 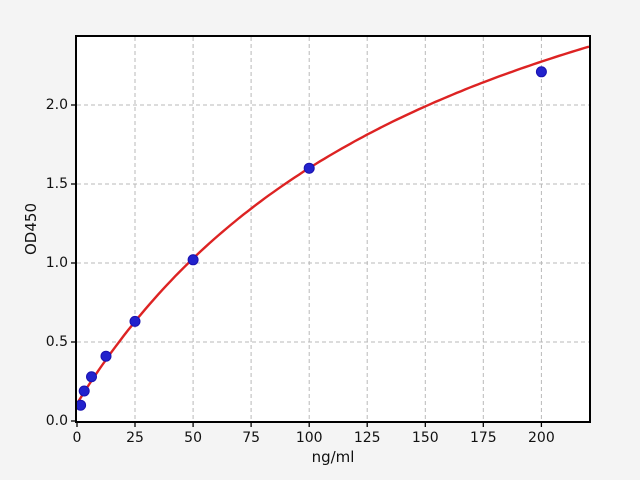 What do you see at coordinates (56, 421) in the screenshot?
I see `y-tick-label: 0.0` at bounding box center [56, 421].